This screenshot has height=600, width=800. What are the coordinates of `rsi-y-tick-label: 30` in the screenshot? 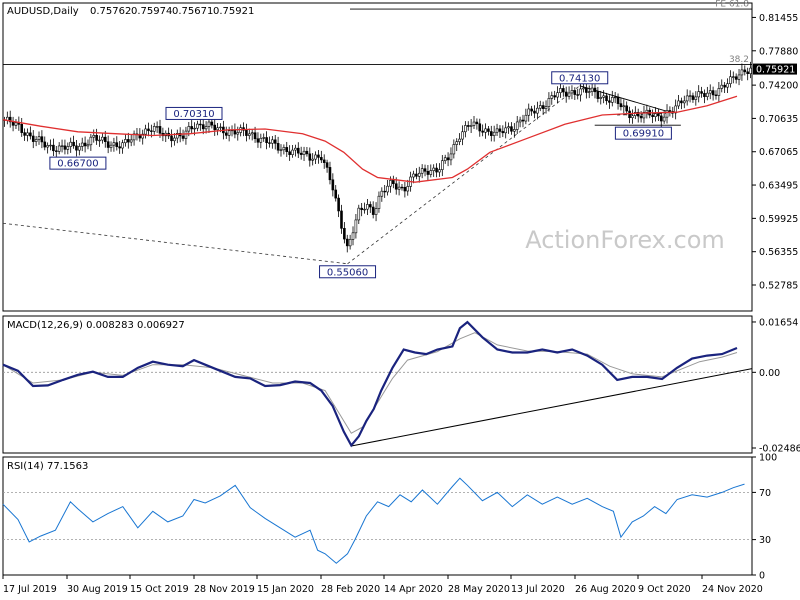 It's located at (765, 540).